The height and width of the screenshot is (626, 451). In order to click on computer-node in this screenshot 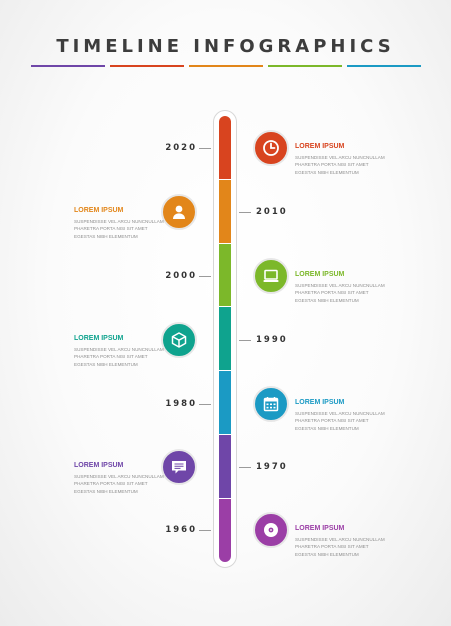, I will do `click(271, 276)`.